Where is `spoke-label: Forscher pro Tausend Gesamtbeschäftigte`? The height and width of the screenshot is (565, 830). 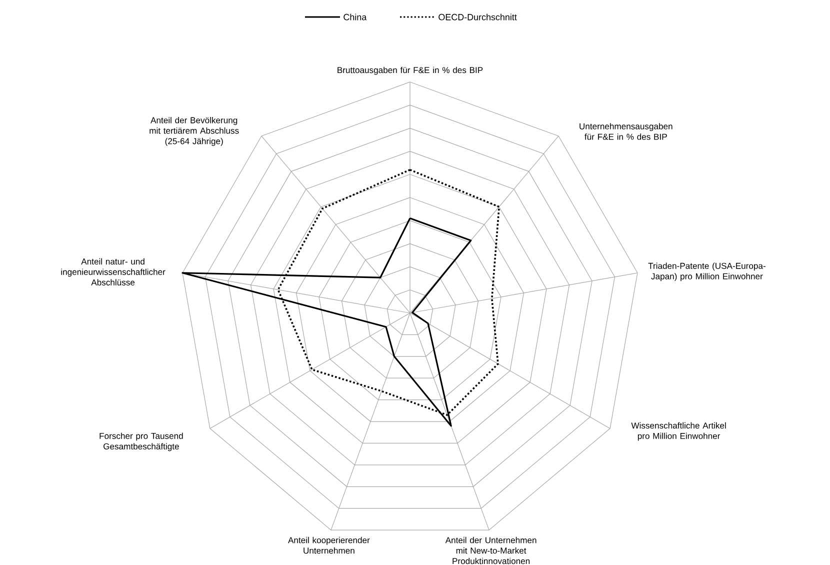
spoke-label: Forscher pro Tausend Gesamtbeschäftigte is located at coordinates (141, 442).